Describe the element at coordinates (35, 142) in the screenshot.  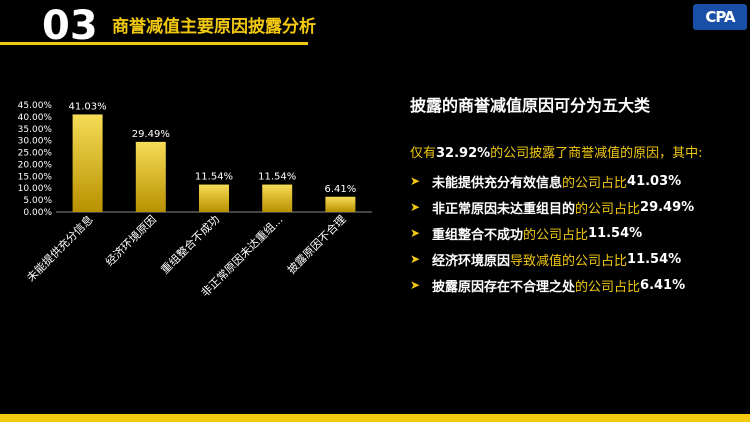
I see `y-tick-label: 30.00%` at that location.